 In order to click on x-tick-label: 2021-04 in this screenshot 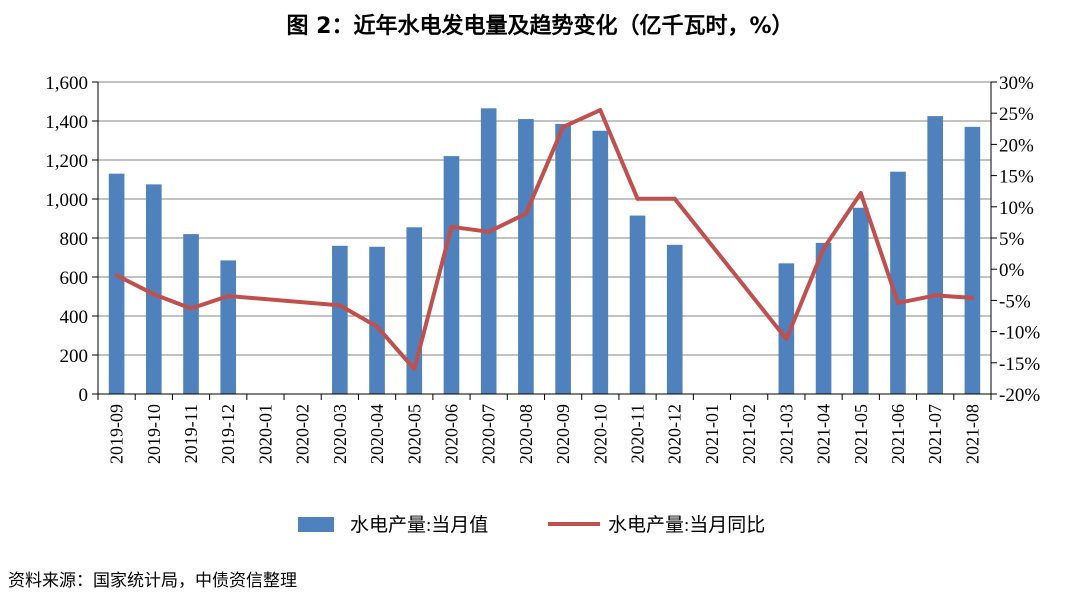, I will do `click(824, 434)`.